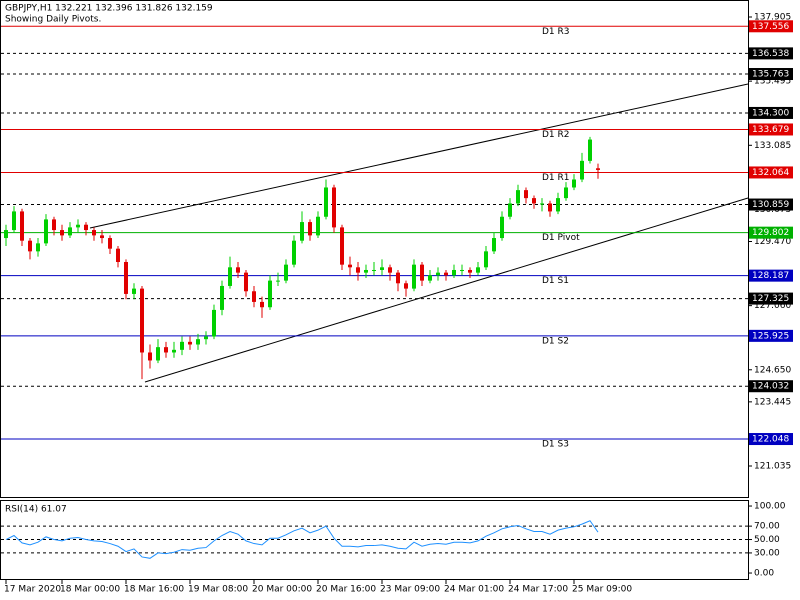 The image size is (800, 600). Describe the element at coordinates (772, 242) in the screenshot. I see `y-tick-label: 129.470` at that location.